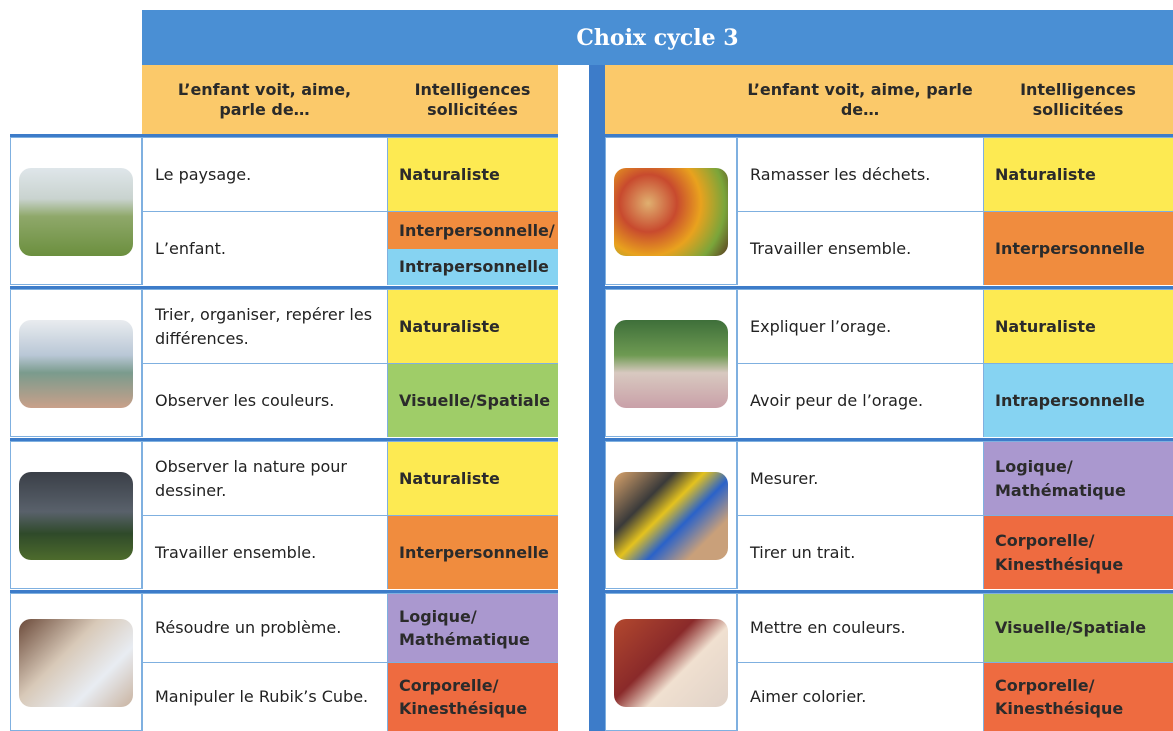  Describe the element at coordinates (860, 696) in the screenshot. I see `activity-cell: Aimer colorier.` at that location.